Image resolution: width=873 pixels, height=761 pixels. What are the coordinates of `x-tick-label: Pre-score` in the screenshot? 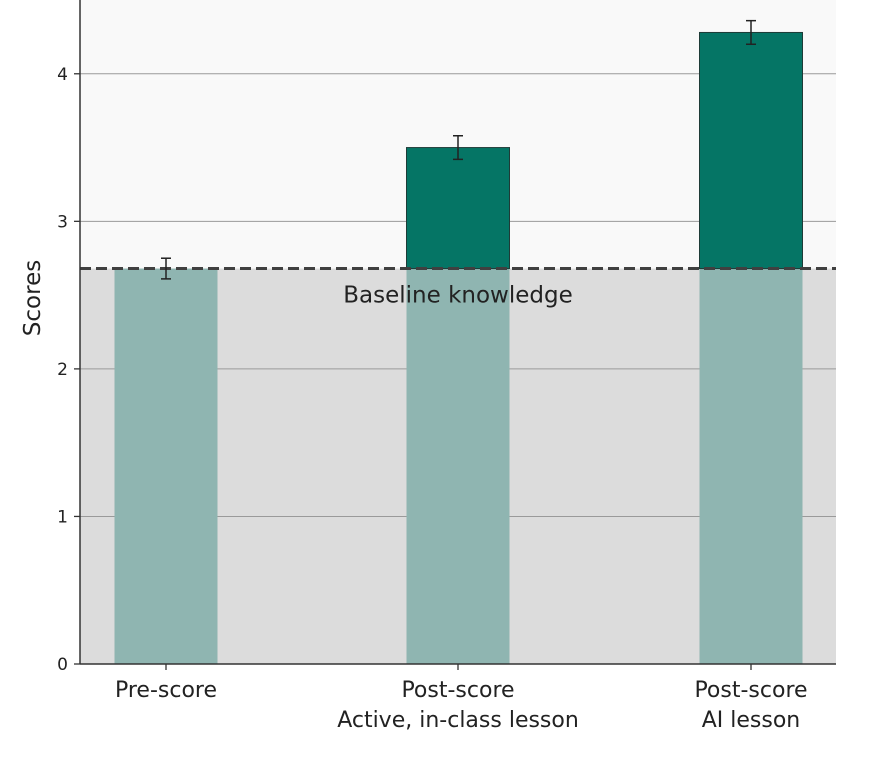 It's located at (166, 690).